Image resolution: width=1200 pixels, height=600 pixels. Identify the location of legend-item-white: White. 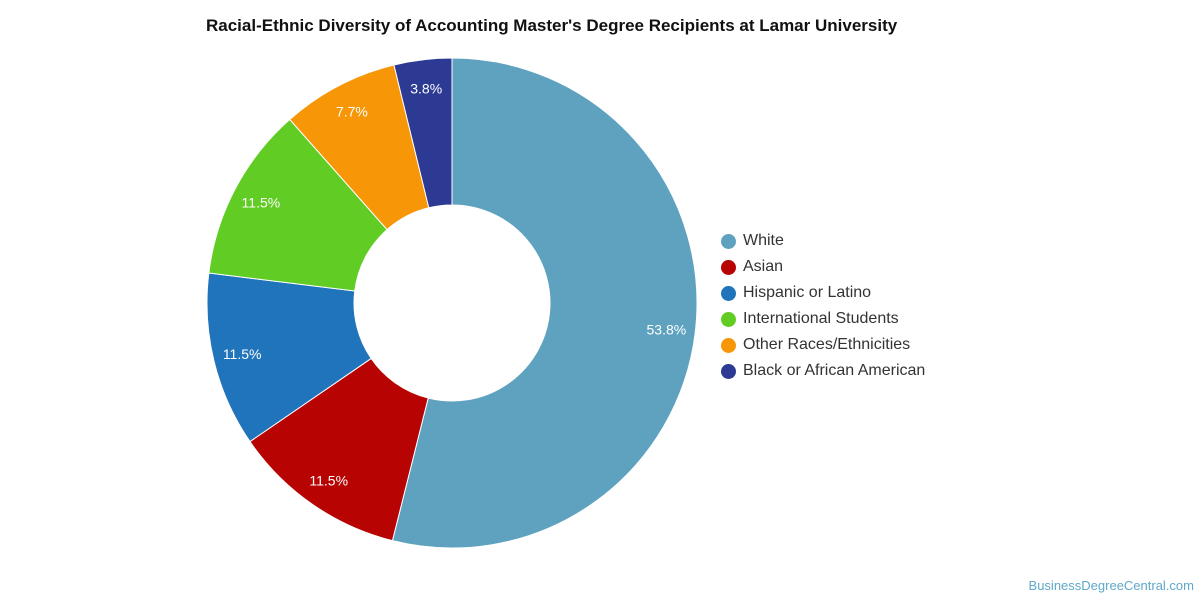
(823, 241).